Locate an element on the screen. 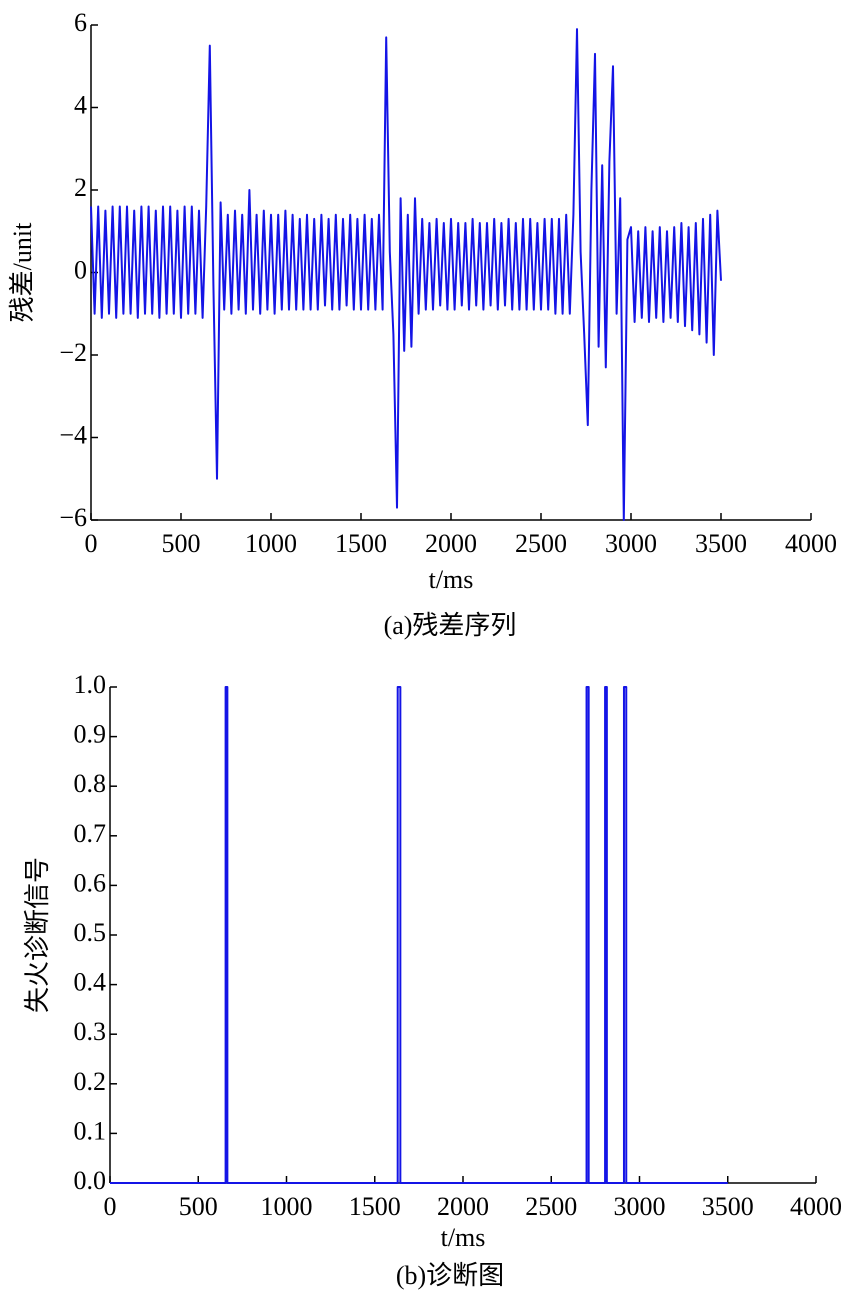 The height and width of the screenshot is (1299, 850). y-tick-label: 0.4 is located at coordinates (90, 982).